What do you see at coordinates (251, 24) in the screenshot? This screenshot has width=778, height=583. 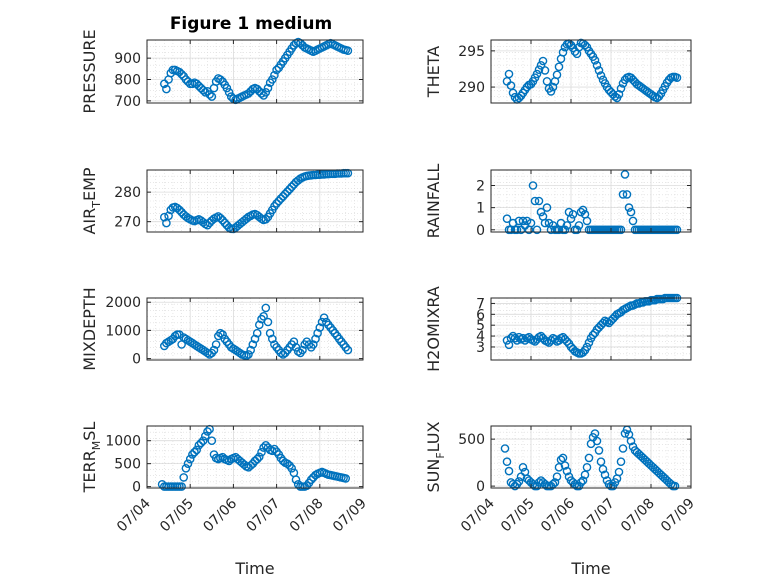 I see `figure-title: Figure 1 medium` at bounding box center [251, 24].